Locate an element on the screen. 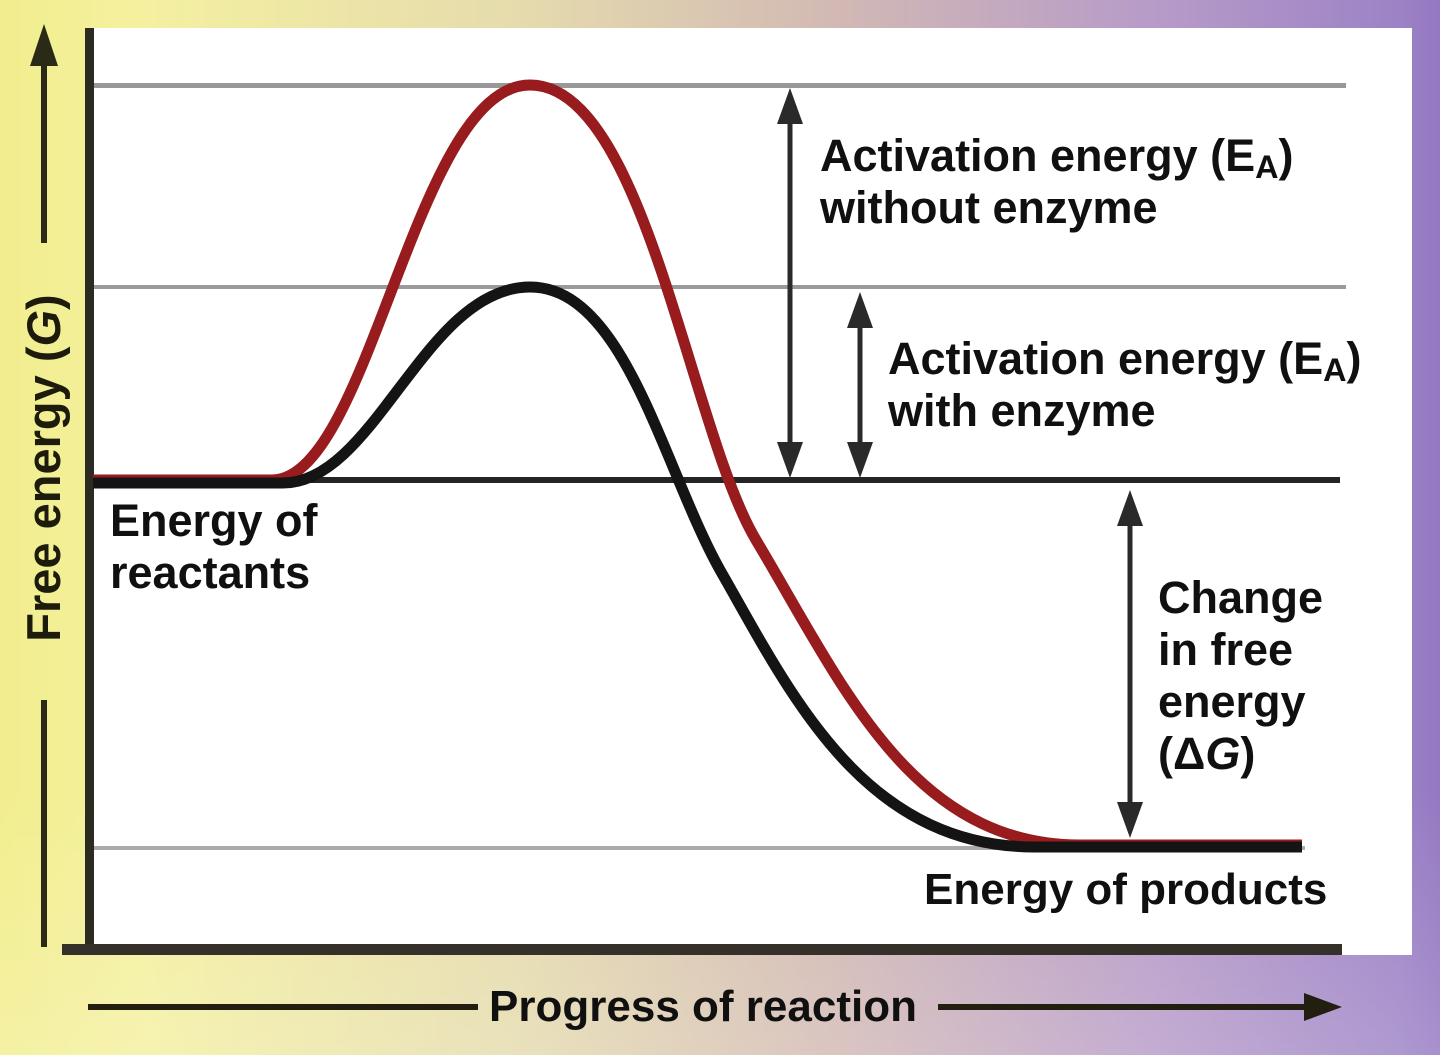 The width and height of the screenshot is (1440, 1055). arrow-activation-without-enzyme is located at coordinates (790, 283).